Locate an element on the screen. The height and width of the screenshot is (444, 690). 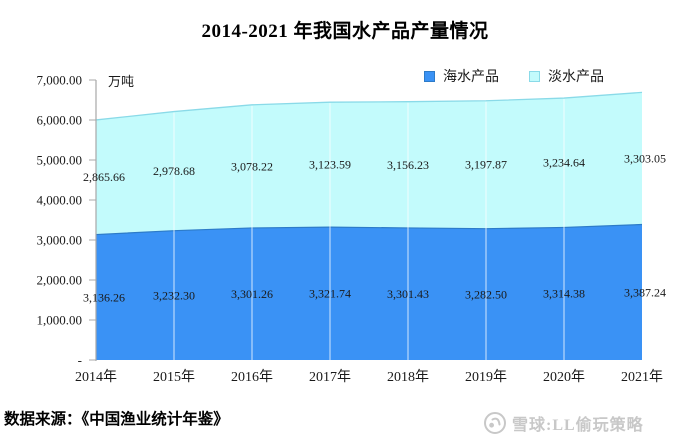
freshwater-data-label: 2,978.68 is located at coordinates (174, 171).